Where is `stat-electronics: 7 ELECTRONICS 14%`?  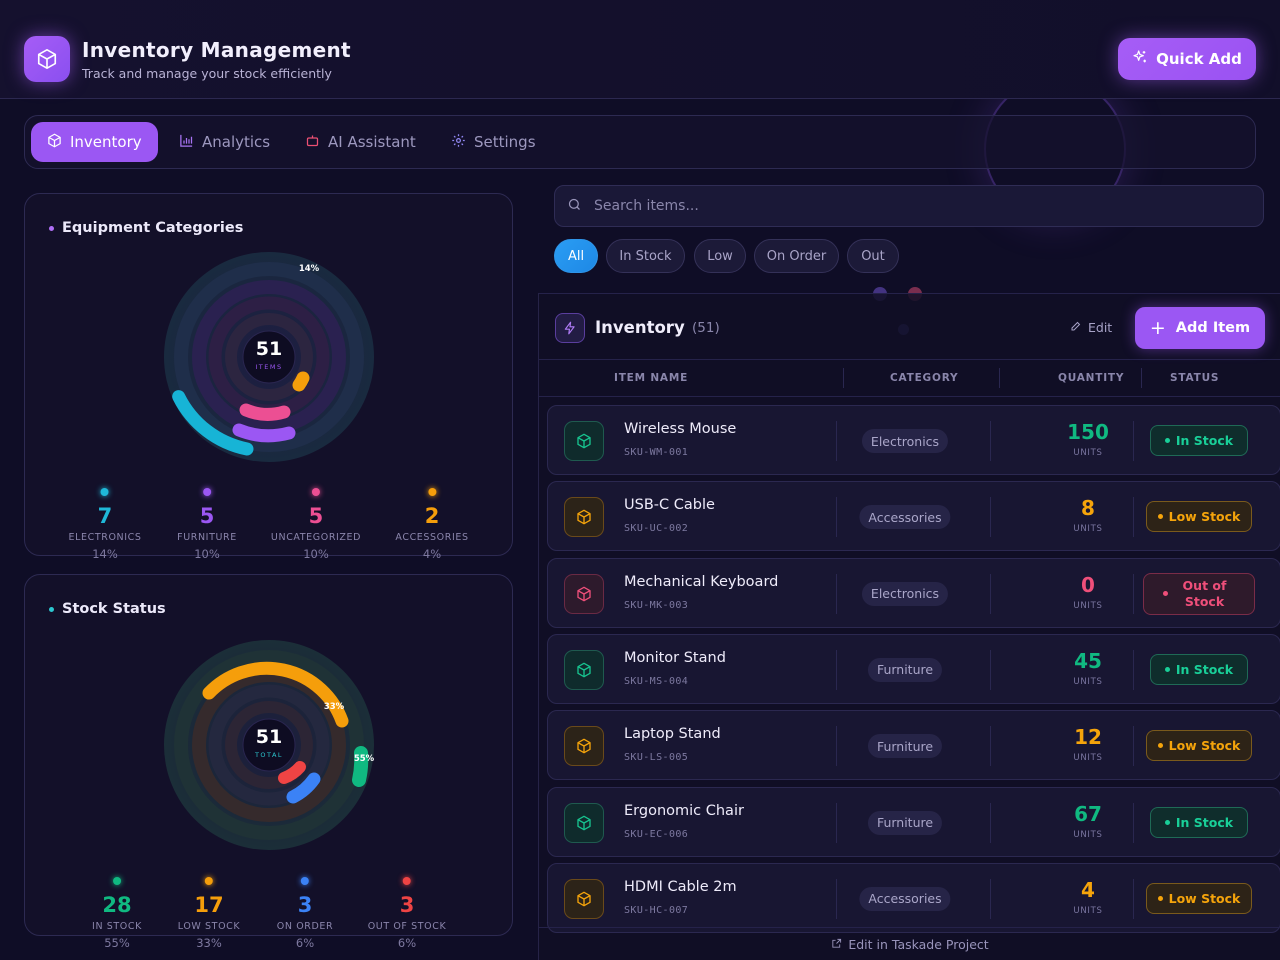
stat-electronics: 7 ELECTRONICS 14% is located at coordinates (105, 524).